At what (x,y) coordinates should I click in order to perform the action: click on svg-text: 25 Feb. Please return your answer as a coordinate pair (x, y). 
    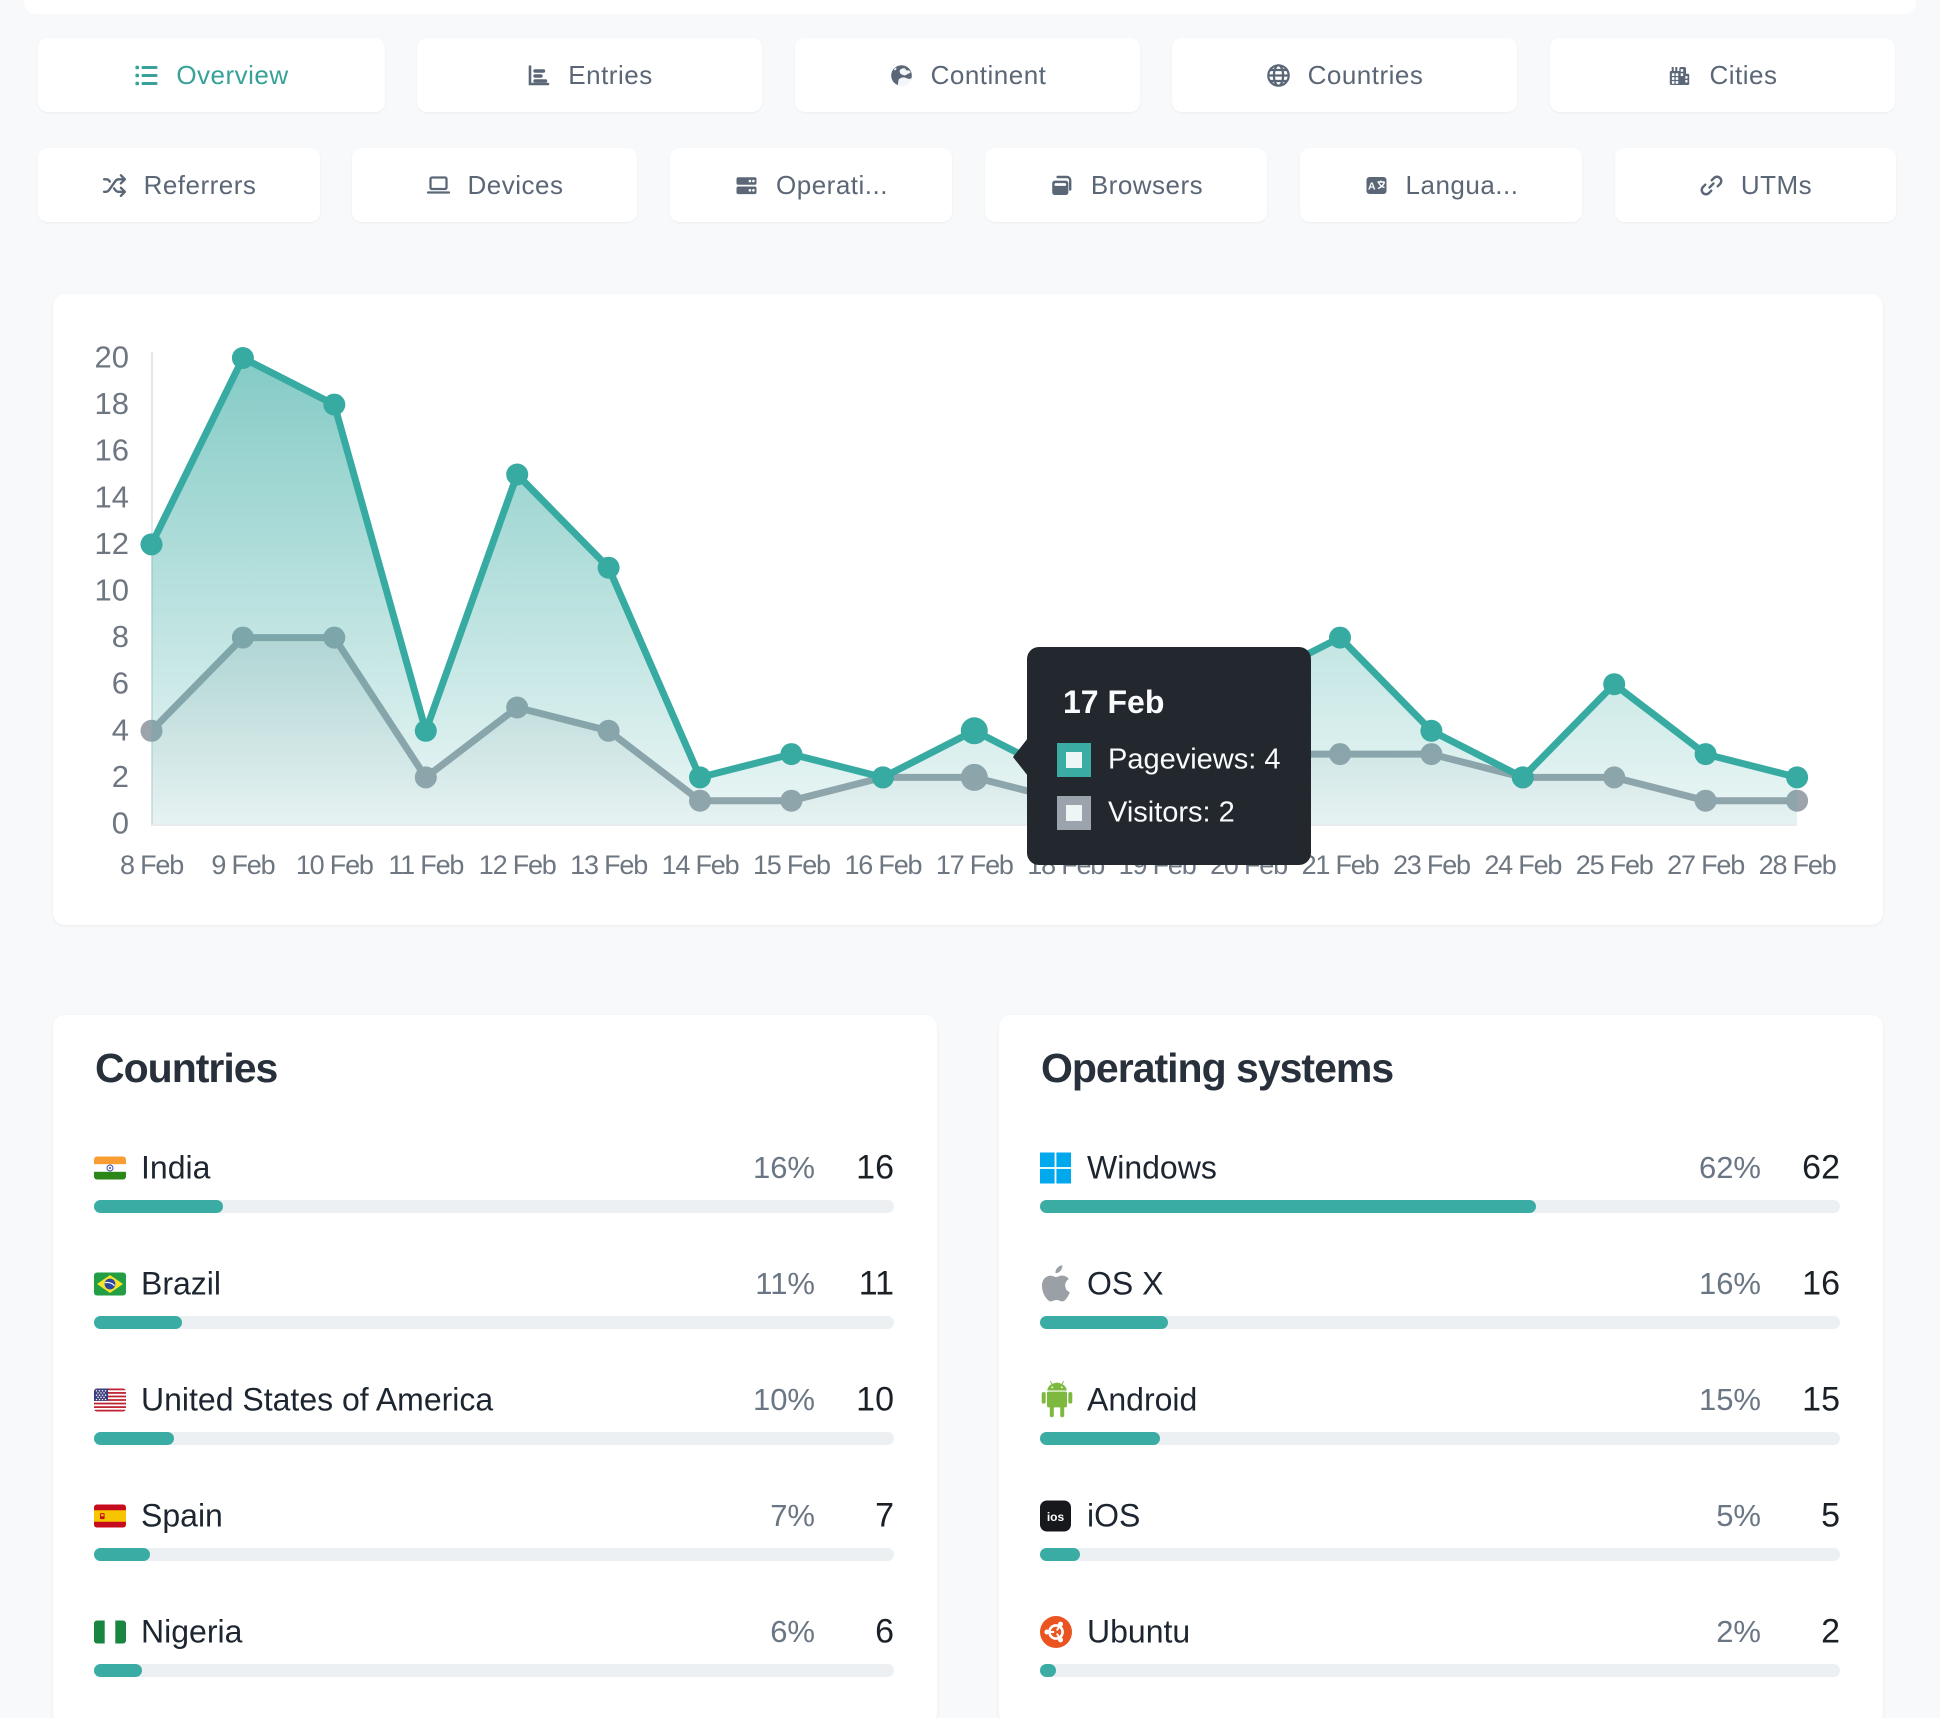
    Looking at the image, I should click on (1614, 865).